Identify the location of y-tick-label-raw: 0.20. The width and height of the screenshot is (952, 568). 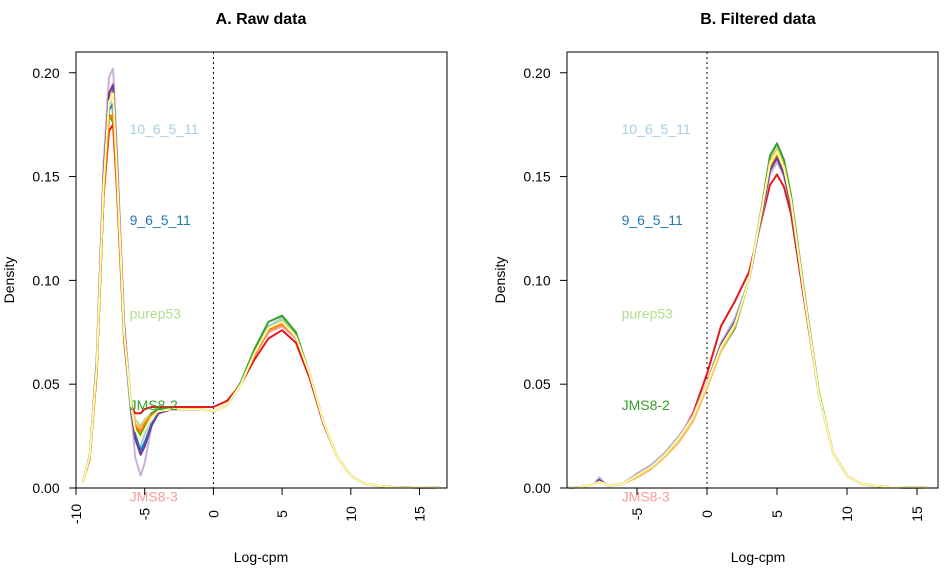
(45, 73).